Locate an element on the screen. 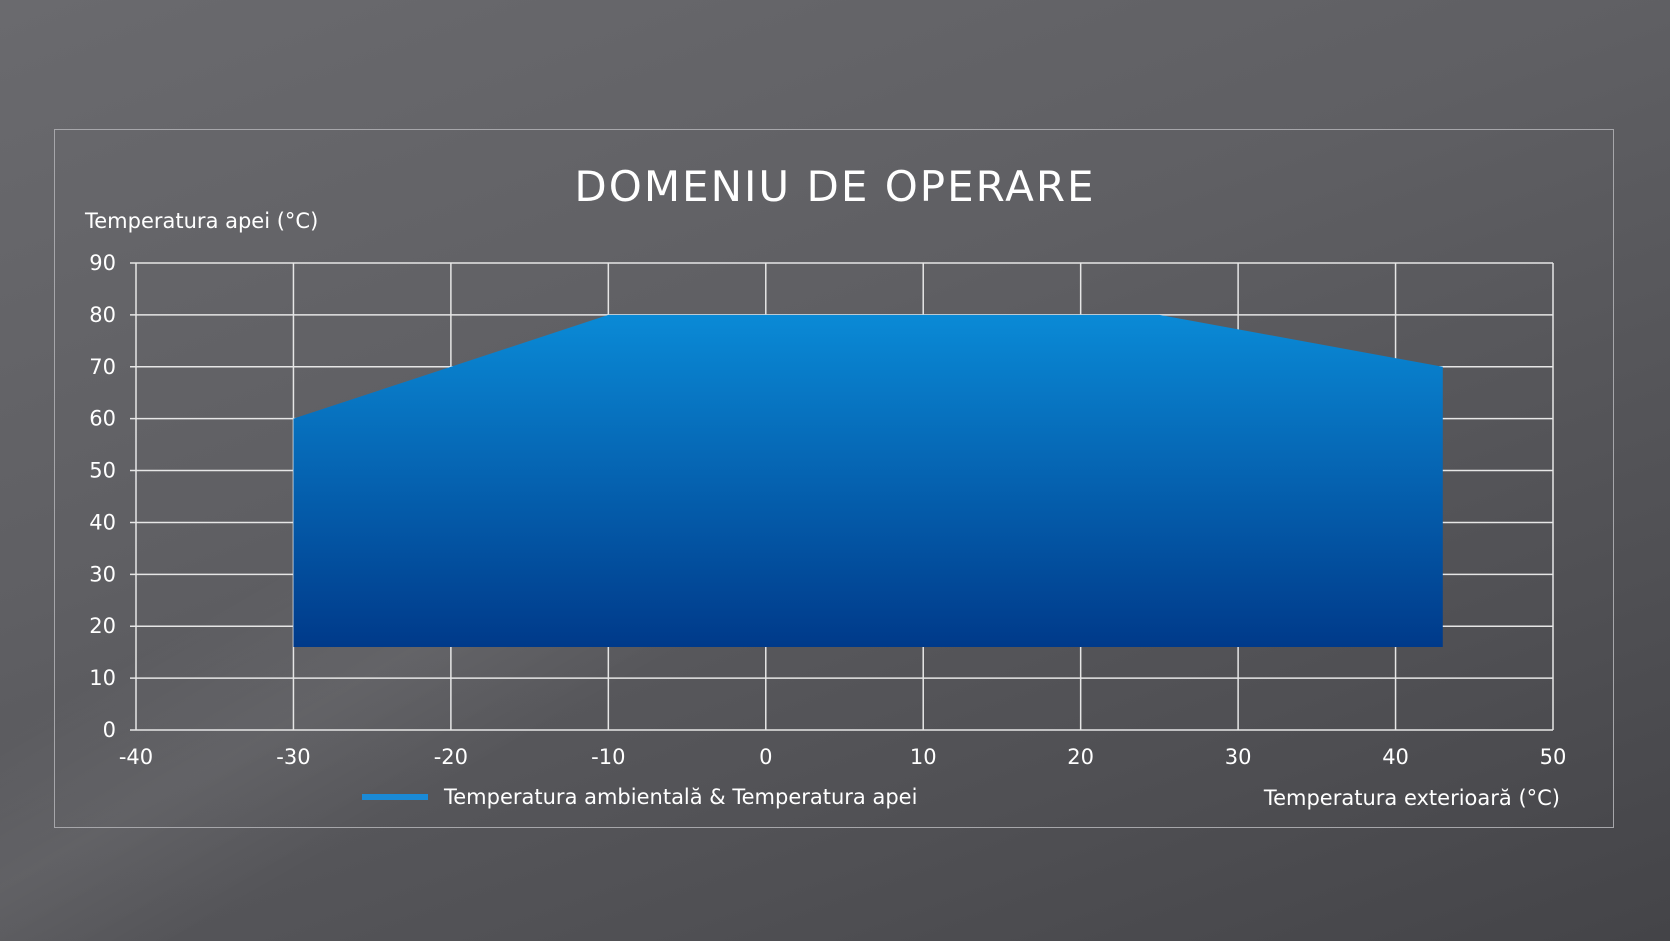 The image size is (1670, 941). x-tick-label: -10 is located at coordinates (608, 757).